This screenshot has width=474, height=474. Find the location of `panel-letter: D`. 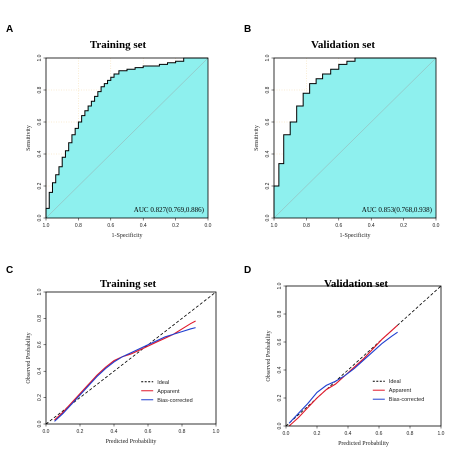

panel-letter: D is located at coordinates (247, 270).